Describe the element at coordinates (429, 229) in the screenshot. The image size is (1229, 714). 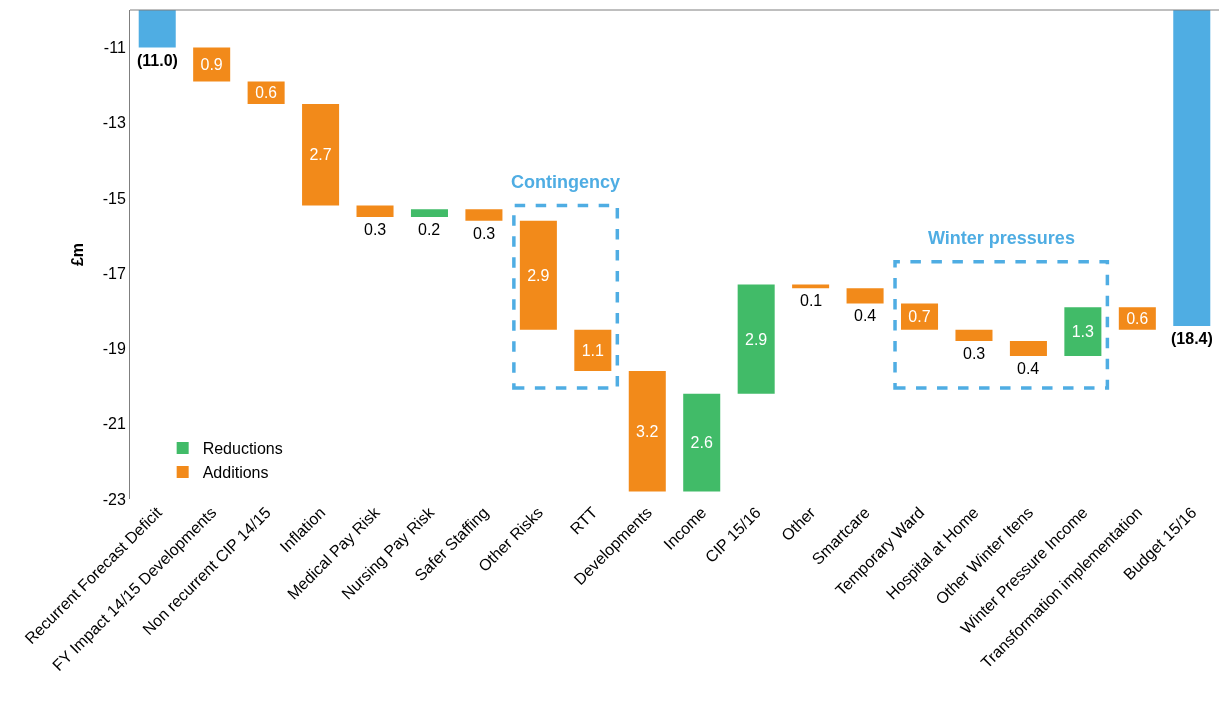
I see `data-label: 0.2` at that location.